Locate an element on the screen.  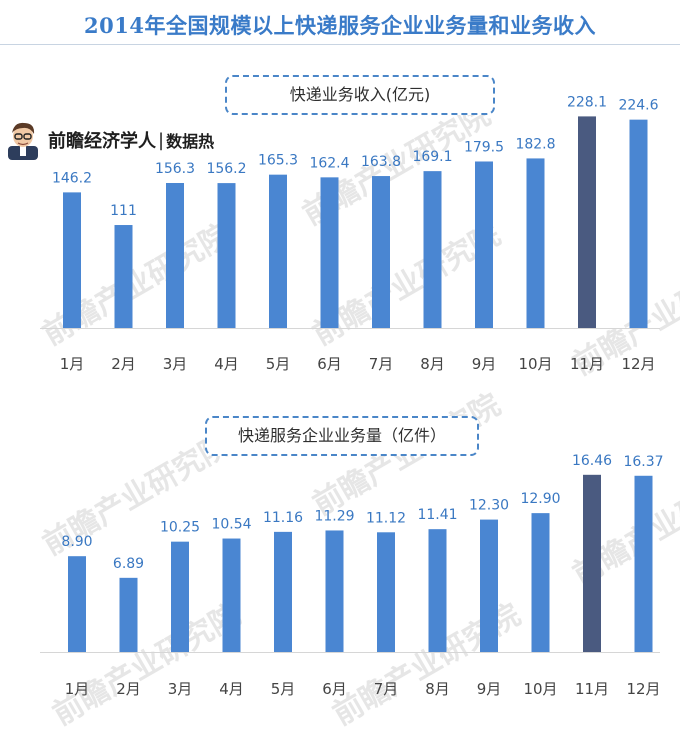
data-label: 156.2 is located at coordinates (226, 169).